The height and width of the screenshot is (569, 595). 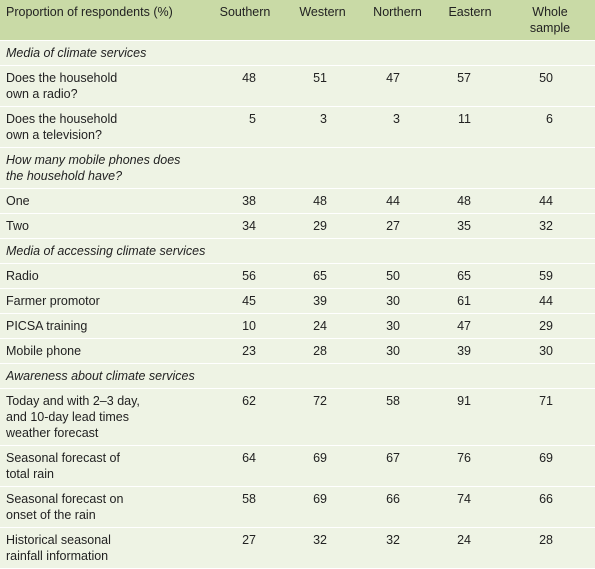 I want to click on value-cell: 91, so click(x=470, y=417).